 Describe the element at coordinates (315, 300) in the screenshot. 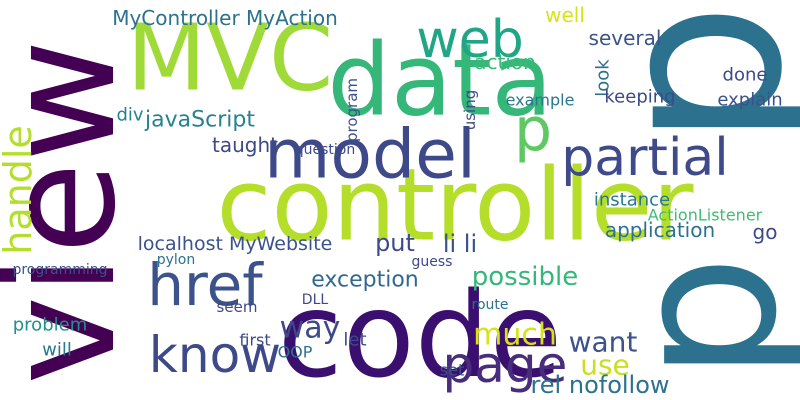

I see `word: DLL` at that location.